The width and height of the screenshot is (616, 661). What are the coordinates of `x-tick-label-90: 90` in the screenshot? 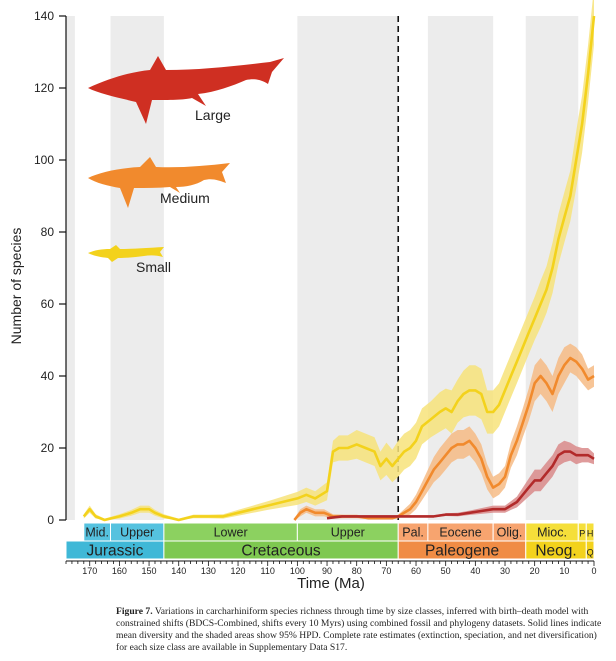 It's located at (327, 571).